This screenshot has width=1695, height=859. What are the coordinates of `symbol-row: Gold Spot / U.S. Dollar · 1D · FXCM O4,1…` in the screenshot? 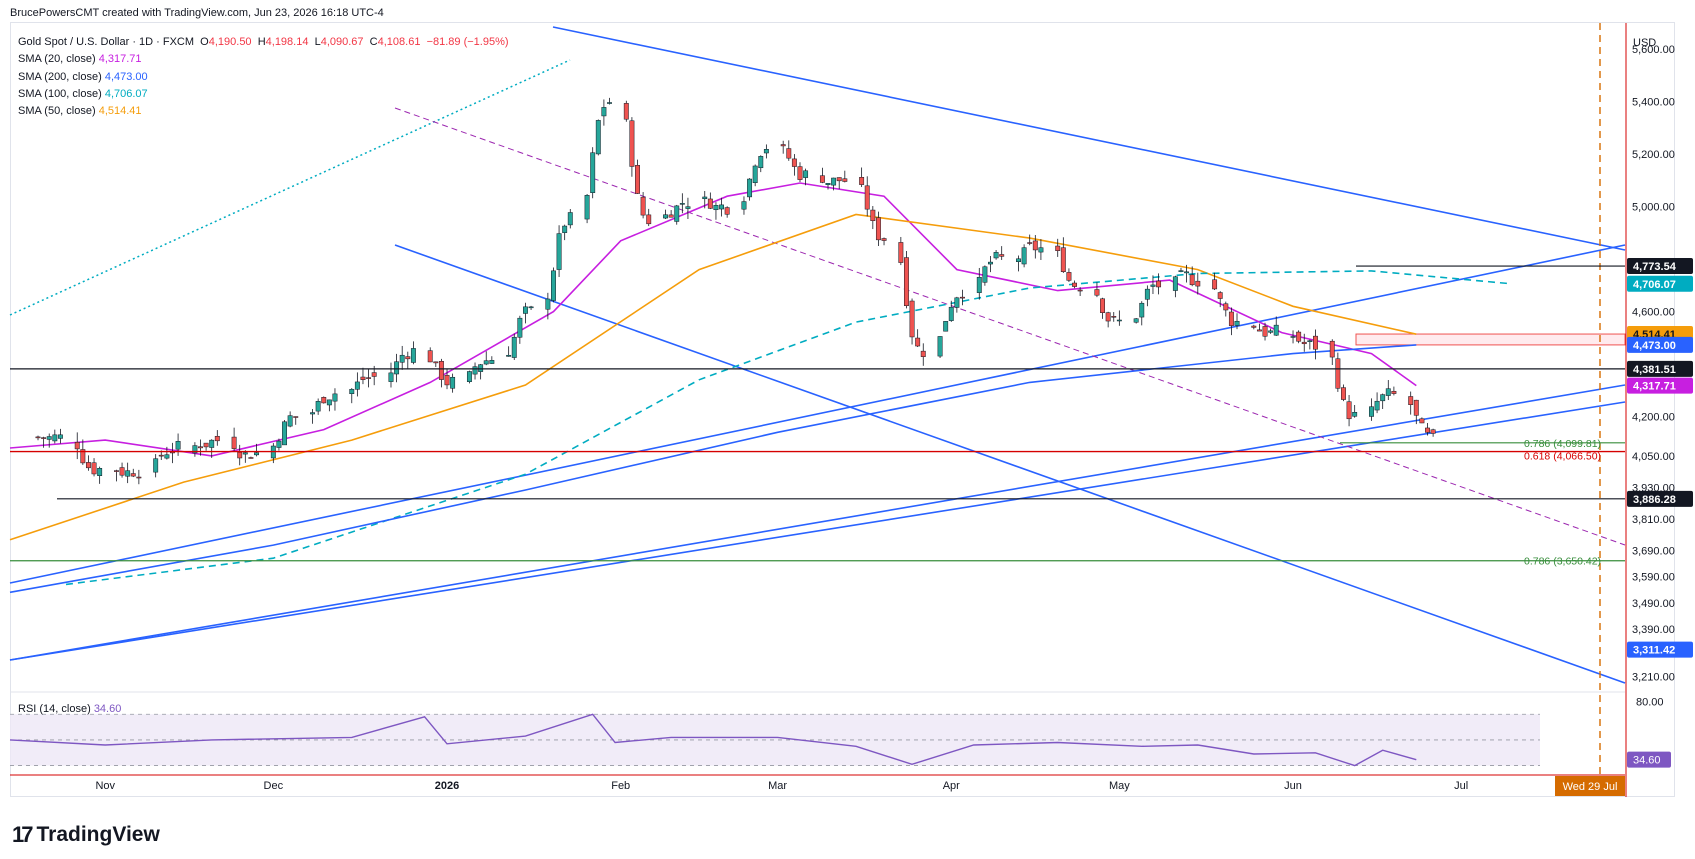 It's located at (263, 42).